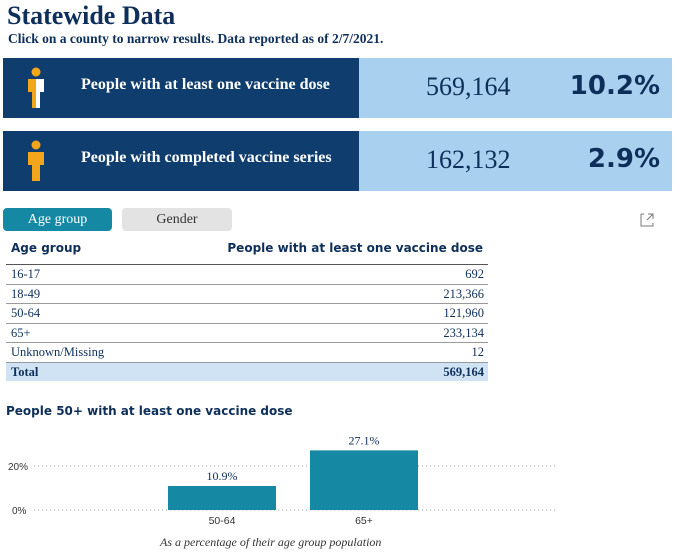 This screenshot has height=558, width=680. Describe the element at coordinates (36, 87) in the screenshot. I see `person-half-filled-icon` at that location.